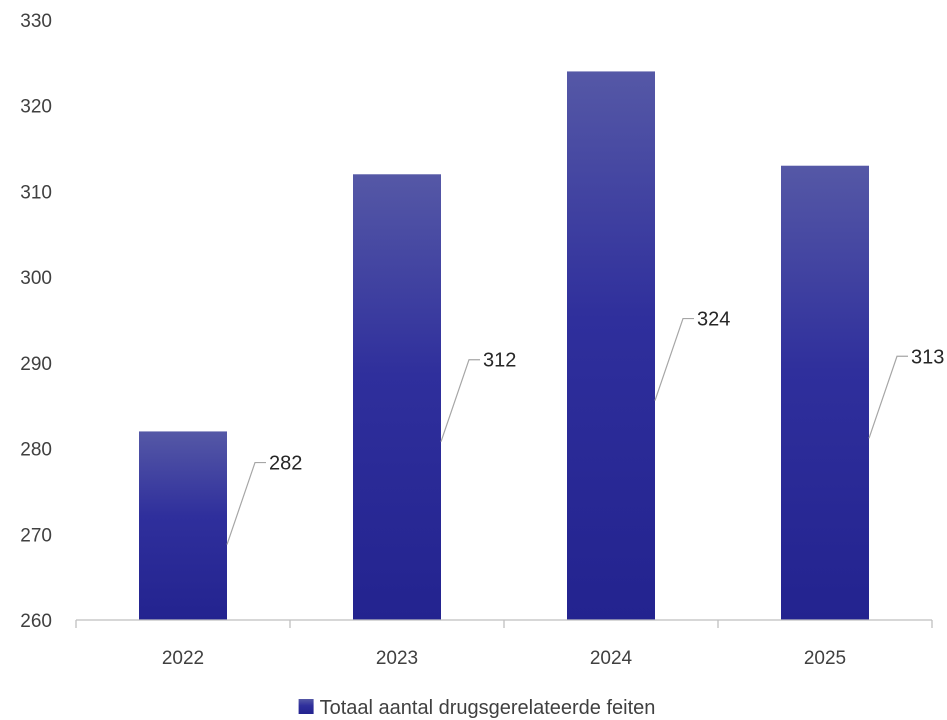 Image resolution: width=947 pixels, height=720 pixels. Describe the element at coordinates (927, 357) in the screenshot. I see `data-label-2025: 313` at that location.